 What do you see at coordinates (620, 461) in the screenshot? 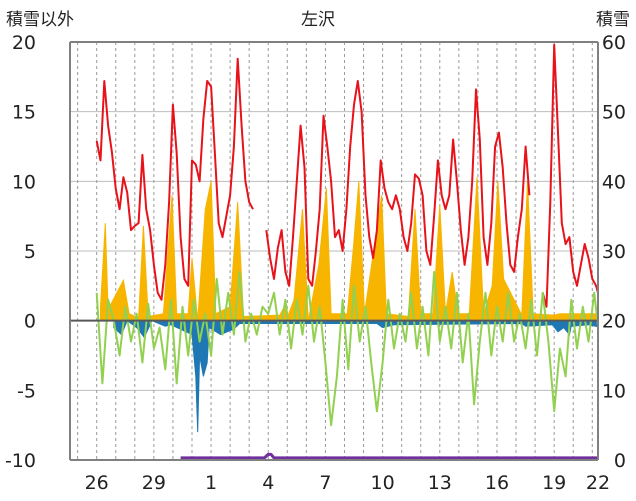
I see `y-right-tick-label: 0` at bounding box center [620, 461].